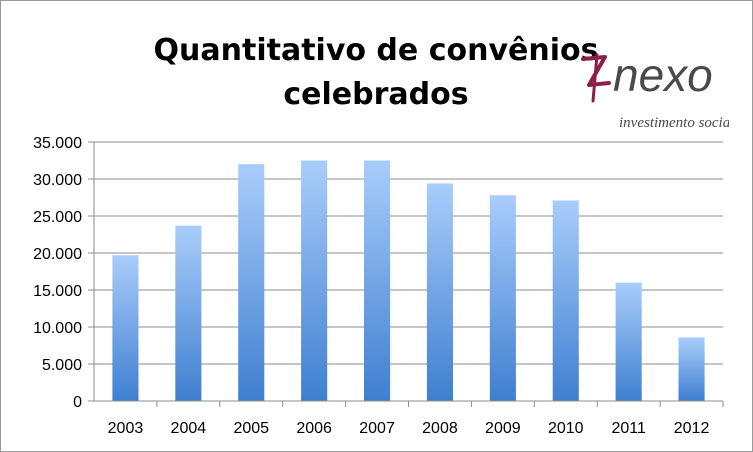  Describe the element at coordinates (377, 280) in the screenshot. I see `bar-2007` at that location.